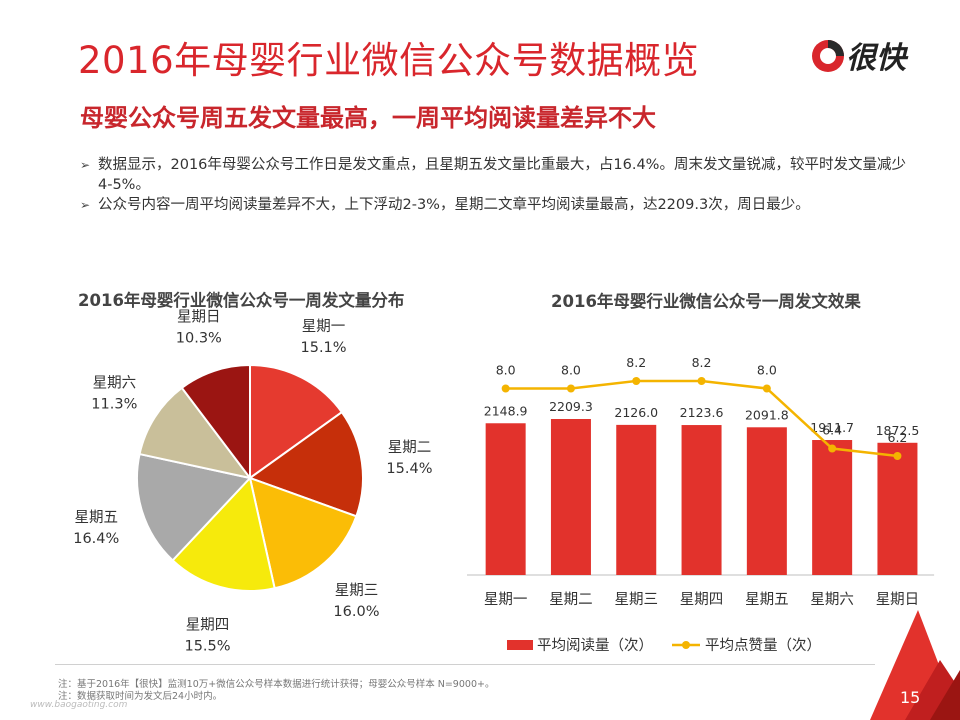 Image resolution: width=960 pixels, height=720 pixels. I want to click on legend-bar-swatch, so click(520, 645).